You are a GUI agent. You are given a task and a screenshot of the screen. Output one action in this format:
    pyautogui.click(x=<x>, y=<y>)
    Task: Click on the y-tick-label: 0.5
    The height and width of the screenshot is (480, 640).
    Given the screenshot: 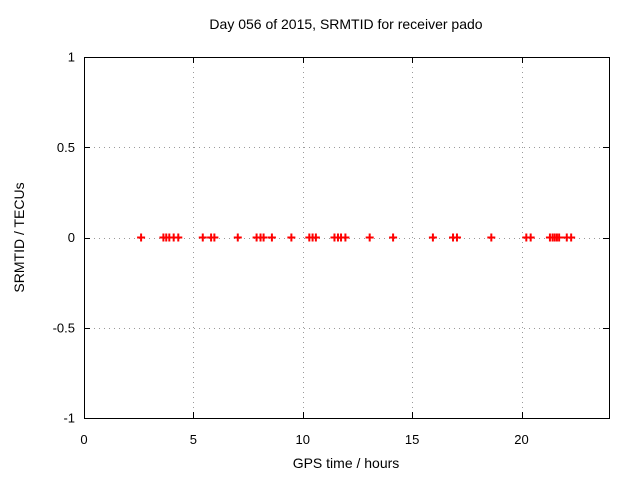 What is the action you would take?
    pyautogui.click(x=66, y=147)
    